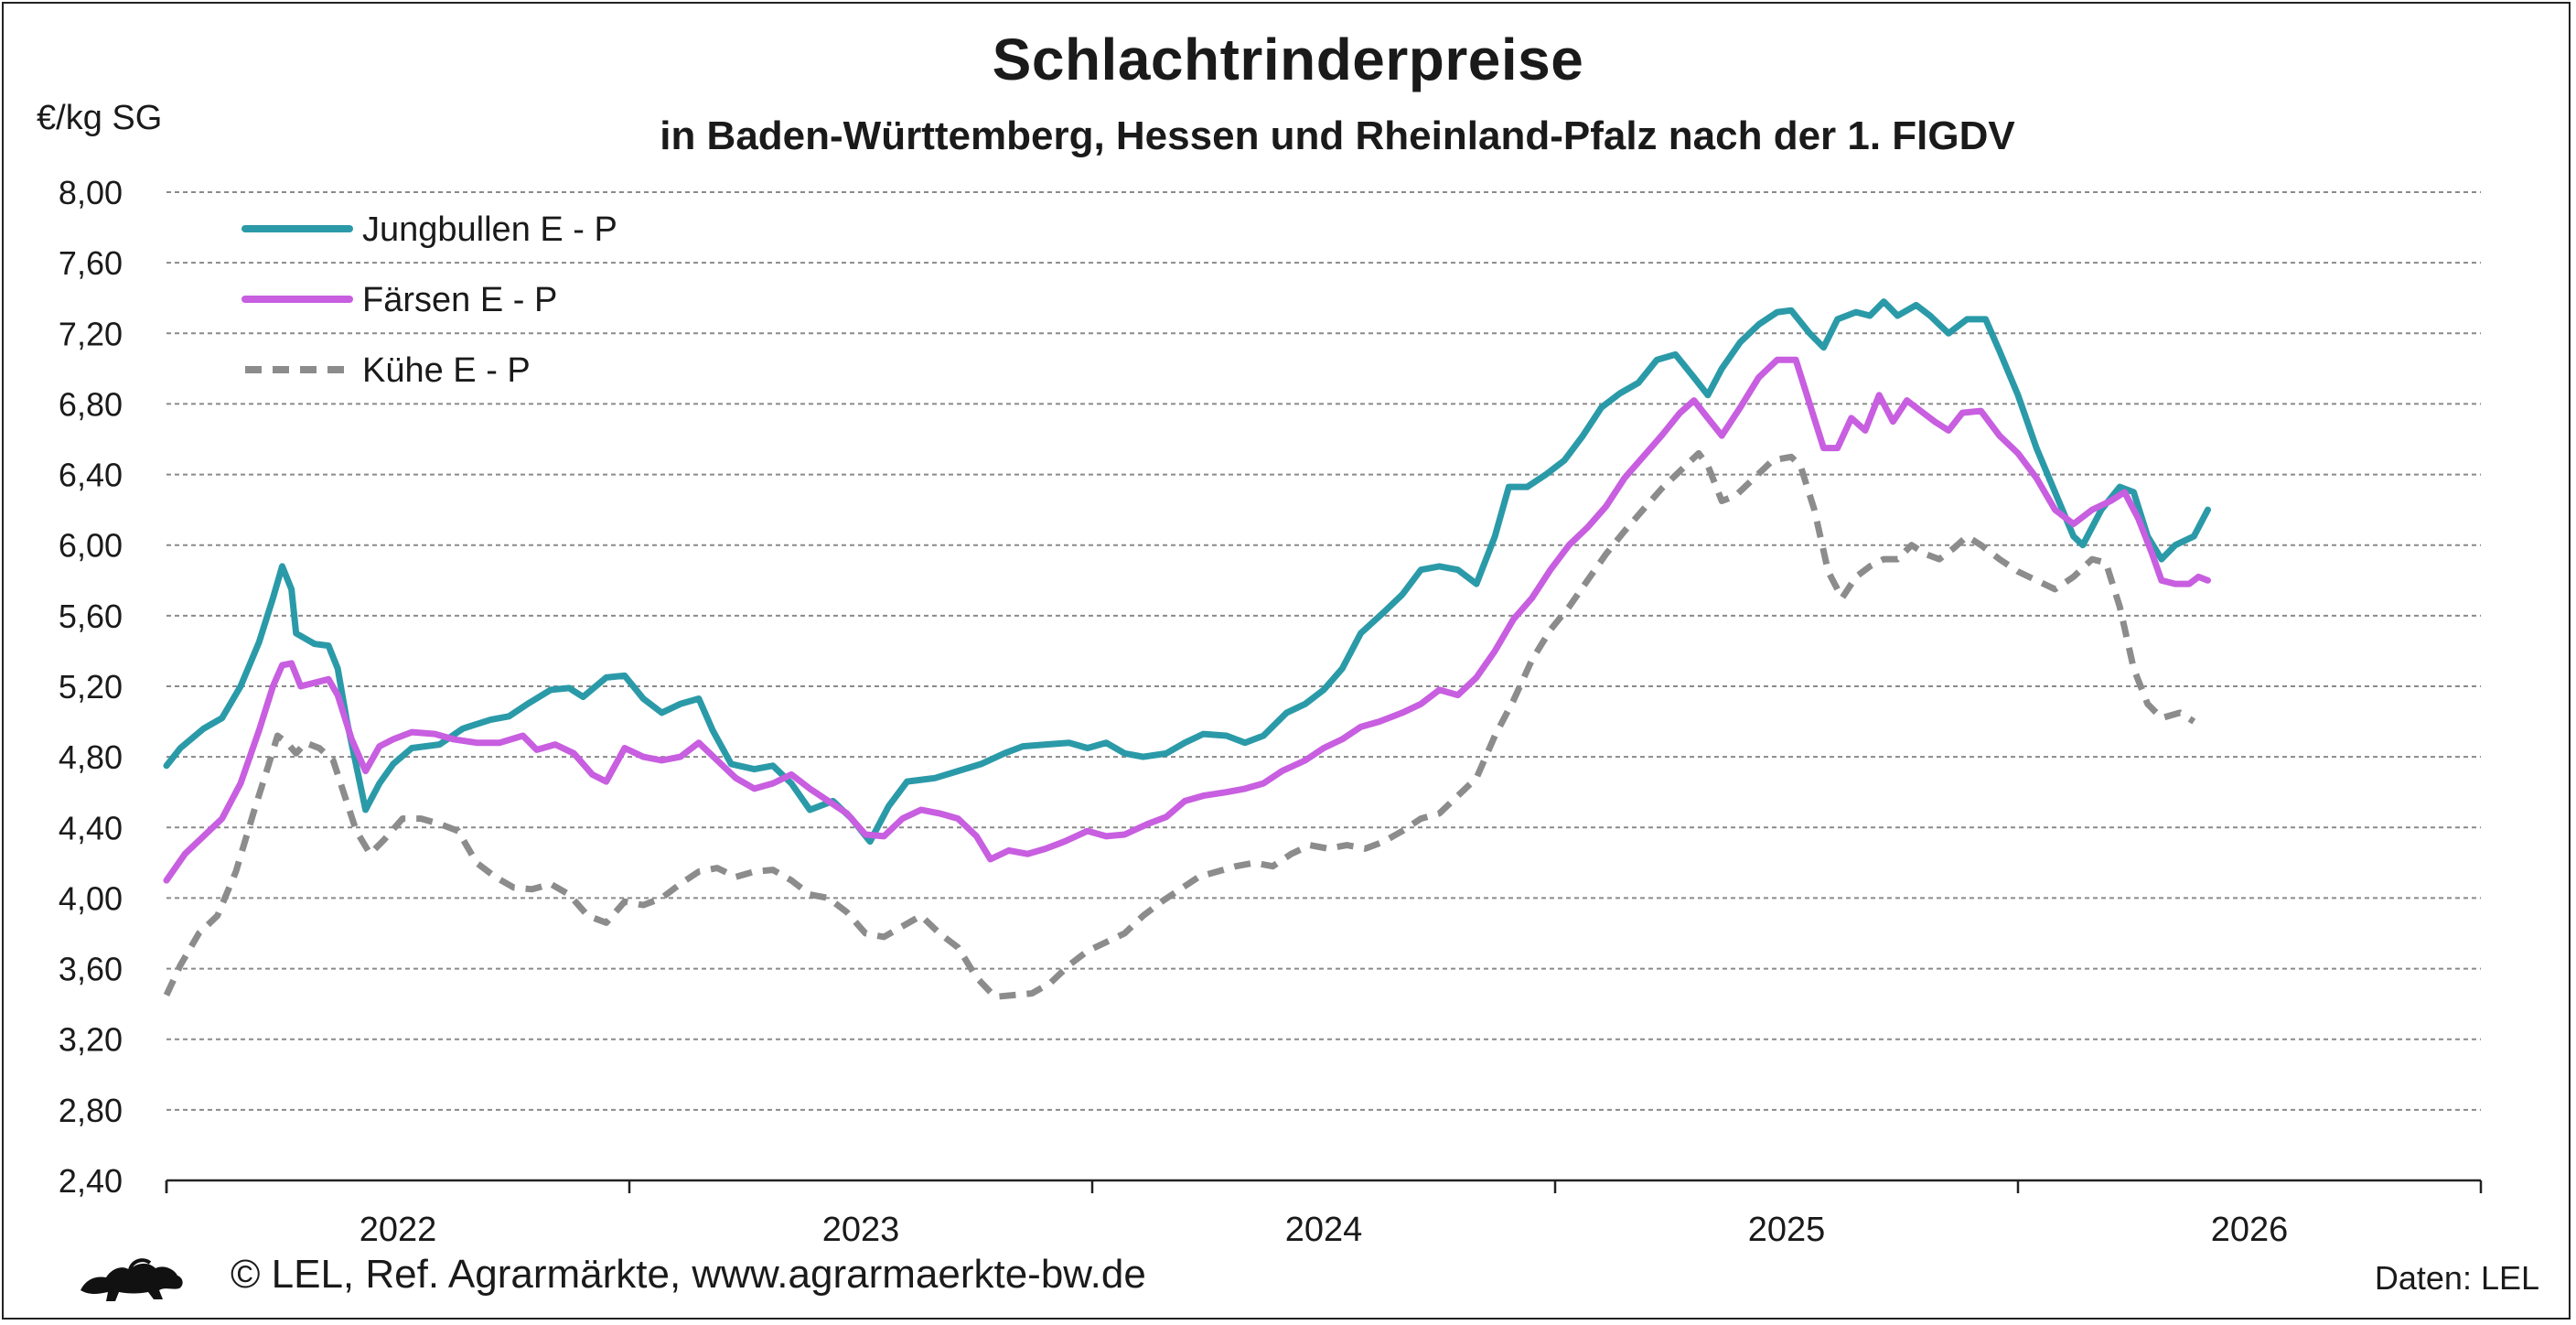  What do you see at coordinates (91, 1040) in the screenshot?
I see `y-tick-label: 3,20` at bounding box center [91, 1040].